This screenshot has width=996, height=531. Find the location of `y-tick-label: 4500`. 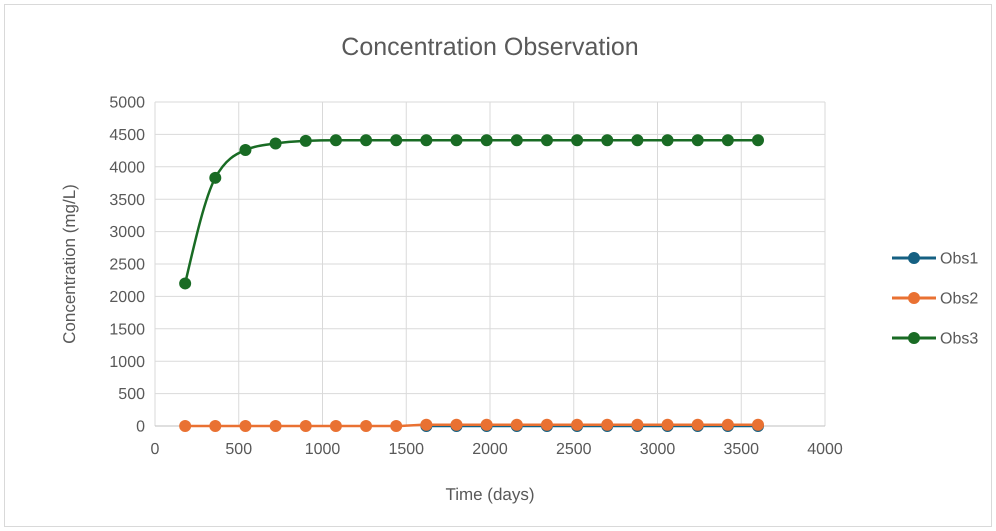

y-tick-label: 4500 is located at coordinates (127, 135).